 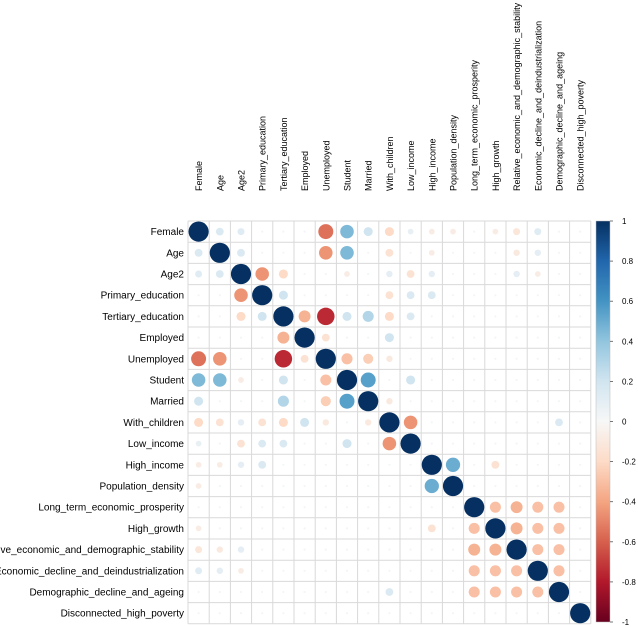 I want to click on colorbar-tick-label: -0.2, so click(x=629, y=462).